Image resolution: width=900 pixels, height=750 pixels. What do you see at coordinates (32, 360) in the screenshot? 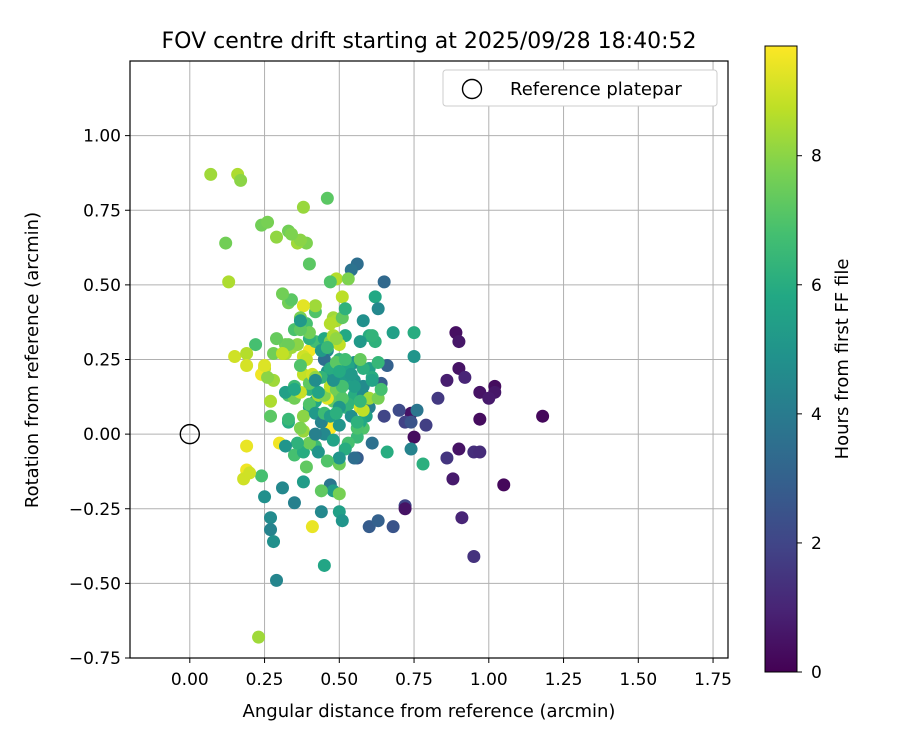
I see `y-axis-label: Rotation from reference (arcmin)` at bounding box center [32, 360].